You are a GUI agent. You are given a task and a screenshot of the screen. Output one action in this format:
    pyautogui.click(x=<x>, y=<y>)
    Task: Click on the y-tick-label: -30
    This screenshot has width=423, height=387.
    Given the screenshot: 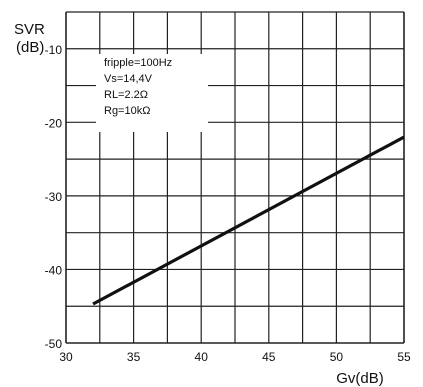 What is the action you would take?
    pyautogui.click(x=54, y=197)
    